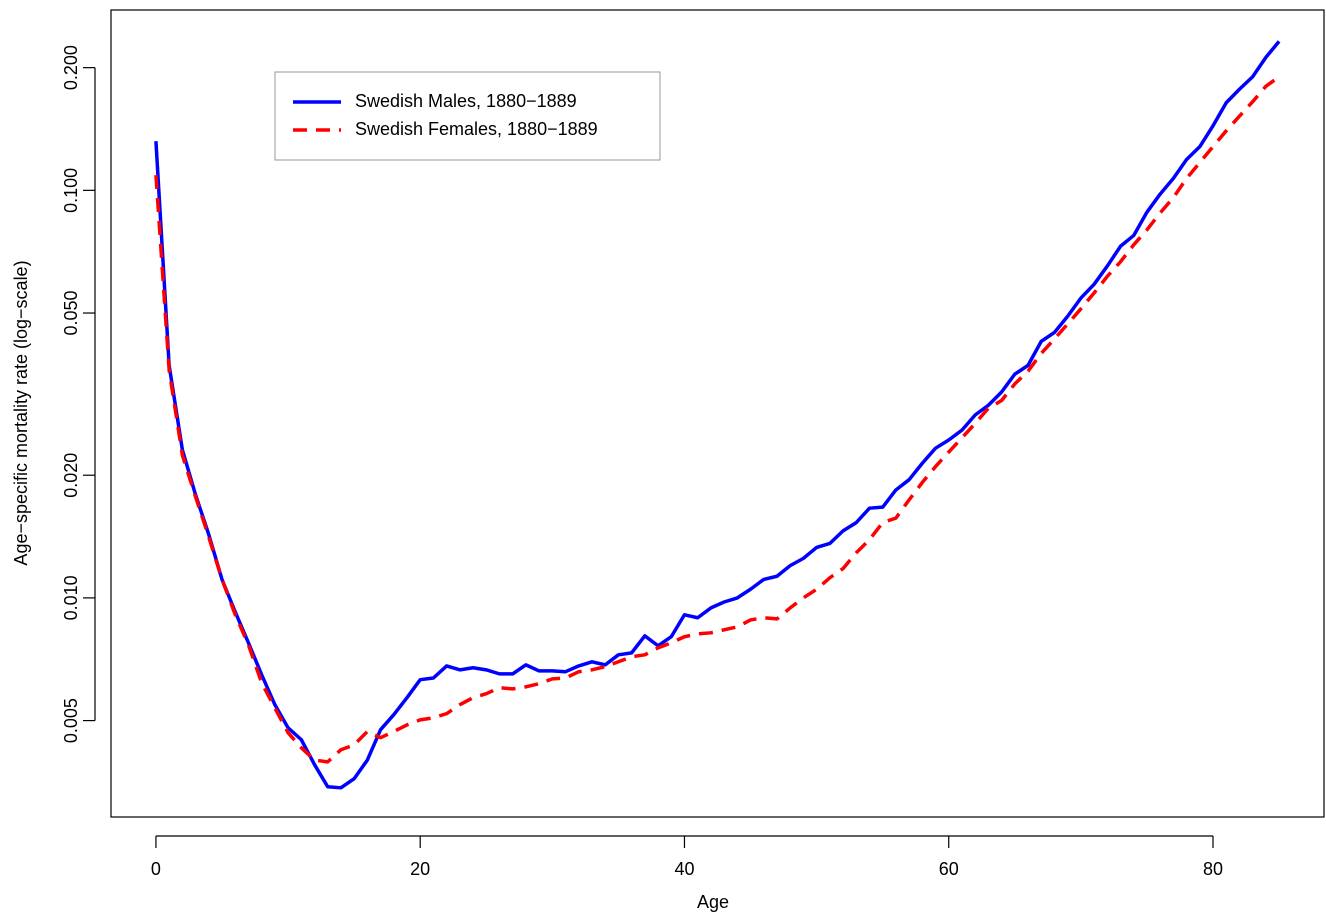 The image size is (1326, 923). What do you see at coordinates (71, 190) in the screenshot?
I see `y-tick-label: 0.100` at bounding box center [71, 190].